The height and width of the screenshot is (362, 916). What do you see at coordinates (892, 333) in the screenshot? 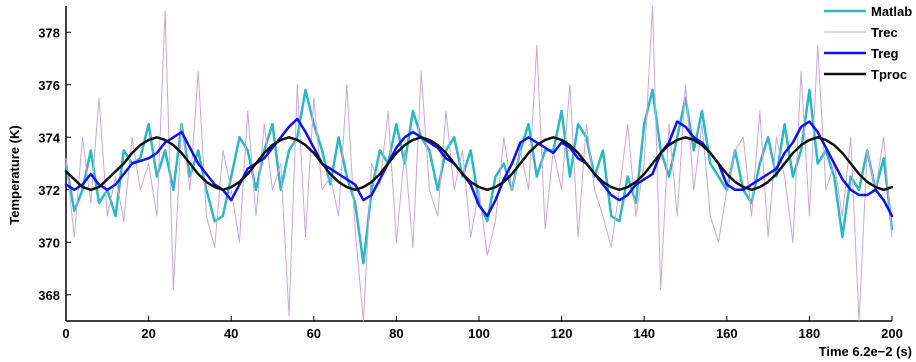
I see `x-tick-label: 200` at bounding box center [892, 333].